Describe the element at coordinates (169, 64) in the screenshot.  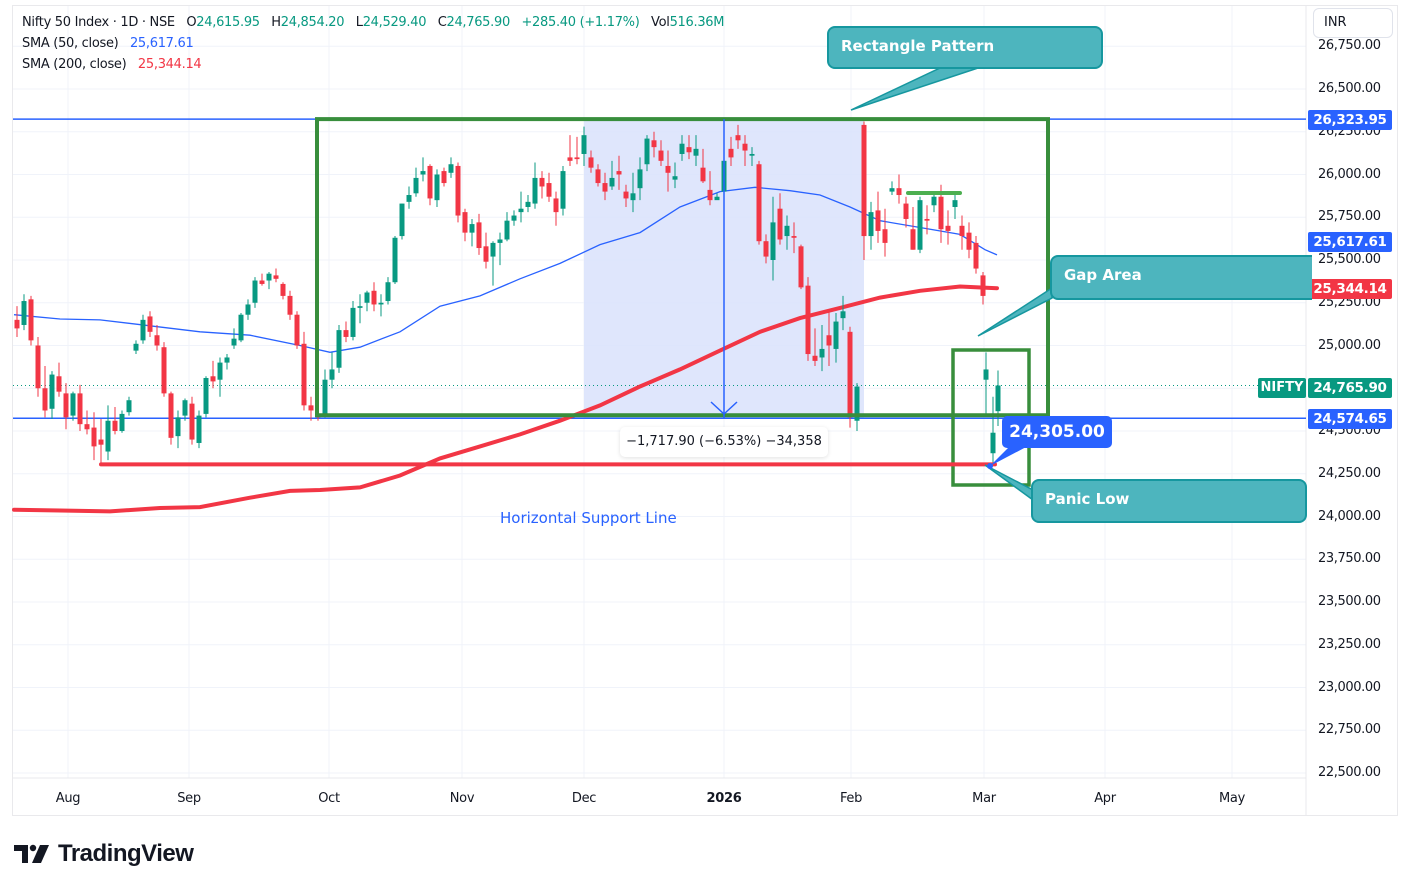
I see `sma200-value: 25,344.14` at that location.